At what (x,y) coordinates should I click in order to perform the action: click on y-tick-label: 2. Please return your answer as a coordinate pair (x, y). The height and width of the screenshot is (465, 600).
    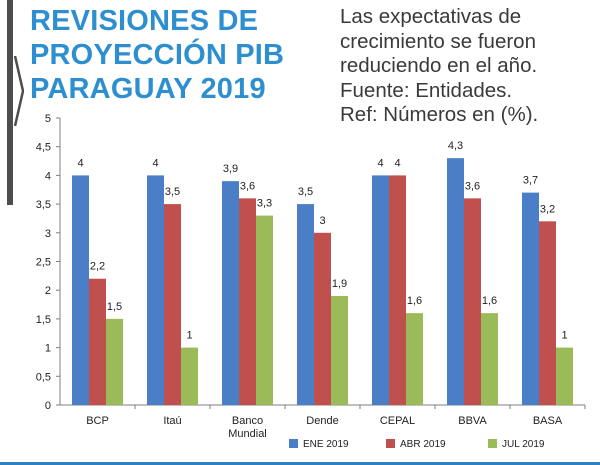
    Looking at the image, I should click on (48, 291).